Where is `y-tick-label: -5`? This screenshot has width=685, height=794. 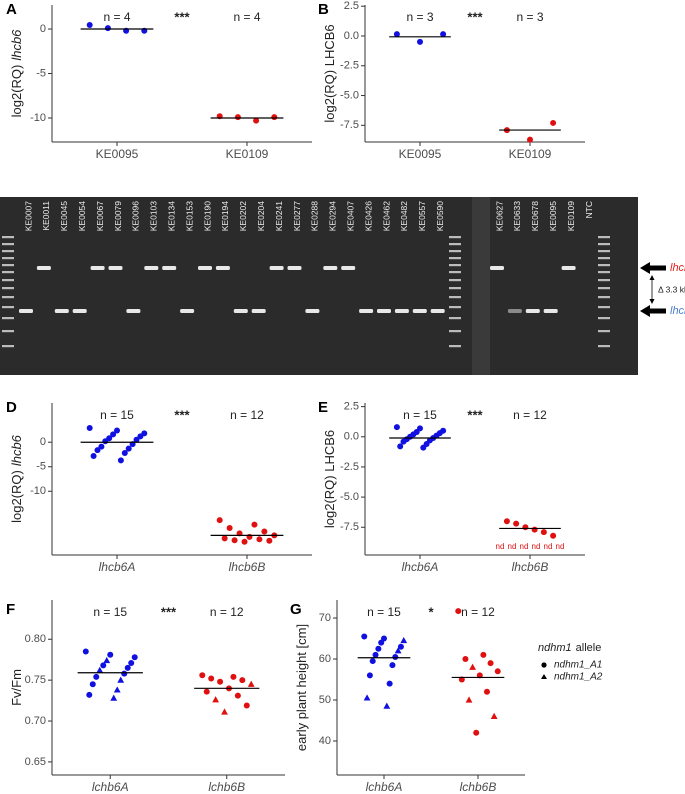
y-tick-label: -5 is located at coordinates (41, 467).